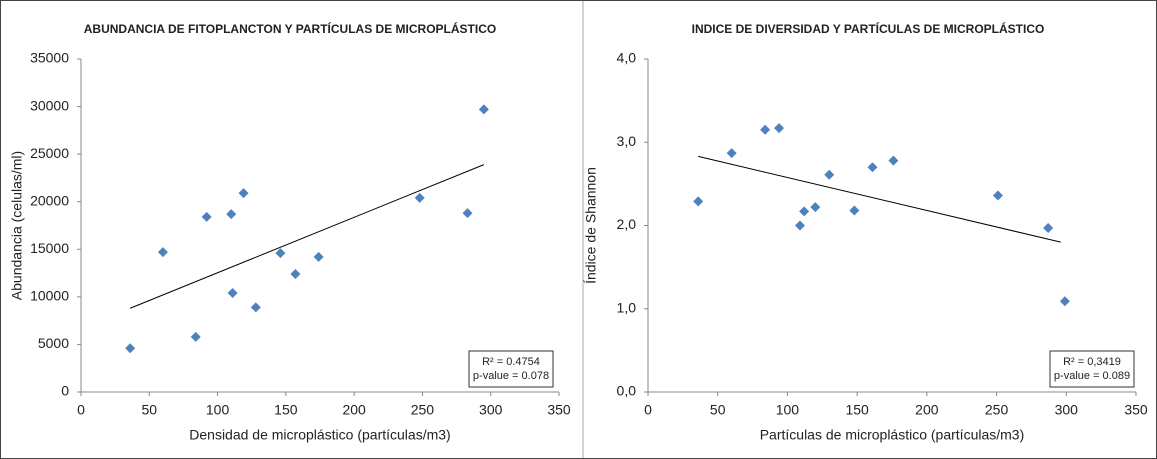 The image size is (1157, 459). Describe the element at coordinates (17, 225) in the screenshot. I see `y-axis-label: Abundancia (celulas/ml)` at that location.